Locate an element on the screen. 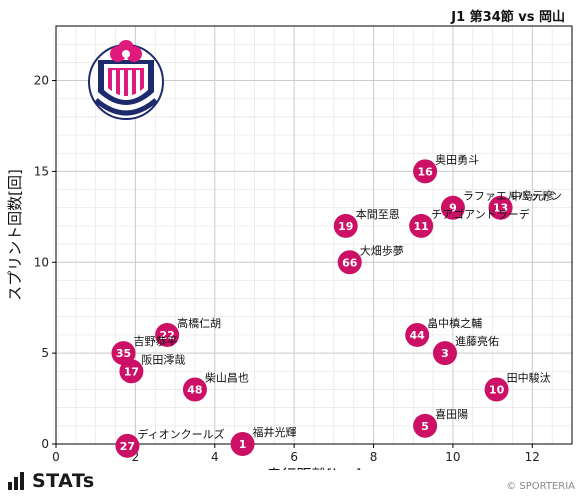 The height and width of the screenshot is (496, 583). y-tick-label: 10 is located at coordinates (41, 262).